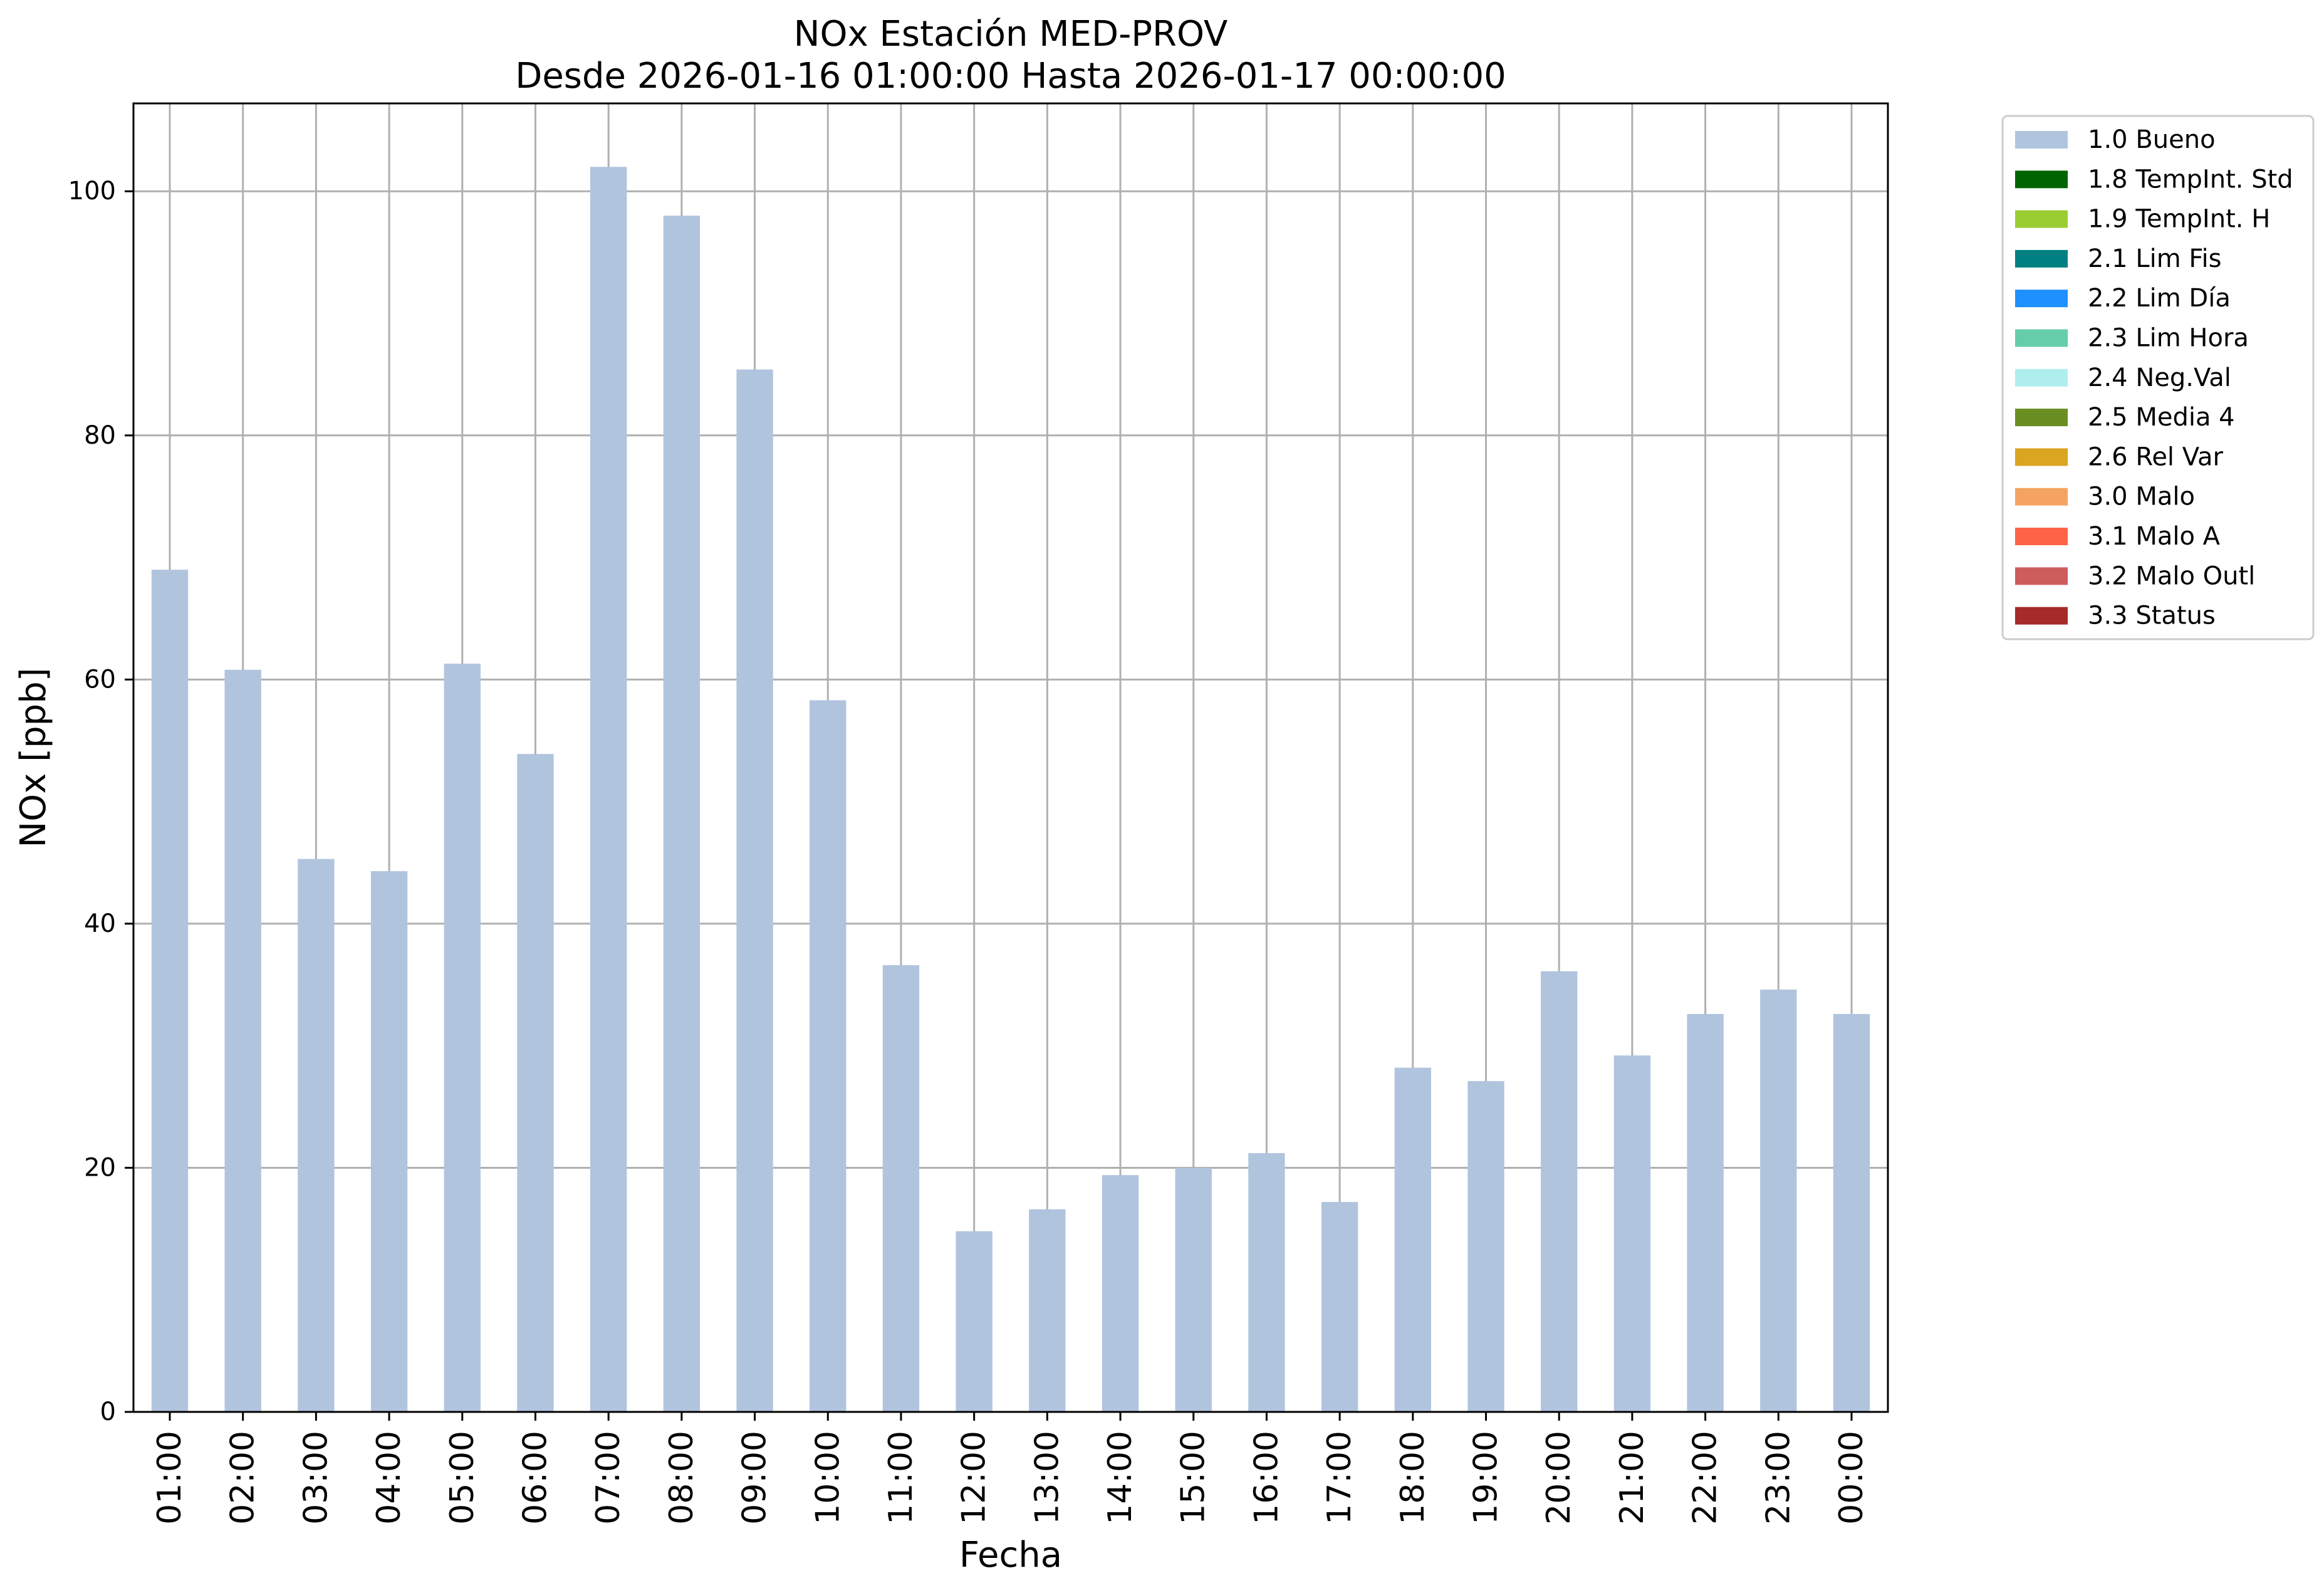 Image resolution: width=2324 pixels, height=1588 pixels. What do you see at coordinates (1047, 1478) in the screenshot?
I see `x-tick-label: 13:00` at bounding box center [1047, 1478].